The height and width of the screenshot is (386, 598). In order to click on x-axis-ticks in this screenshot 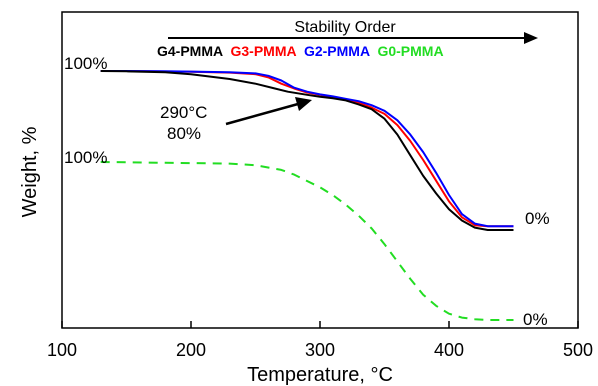, I will do `click(320, 324)`.